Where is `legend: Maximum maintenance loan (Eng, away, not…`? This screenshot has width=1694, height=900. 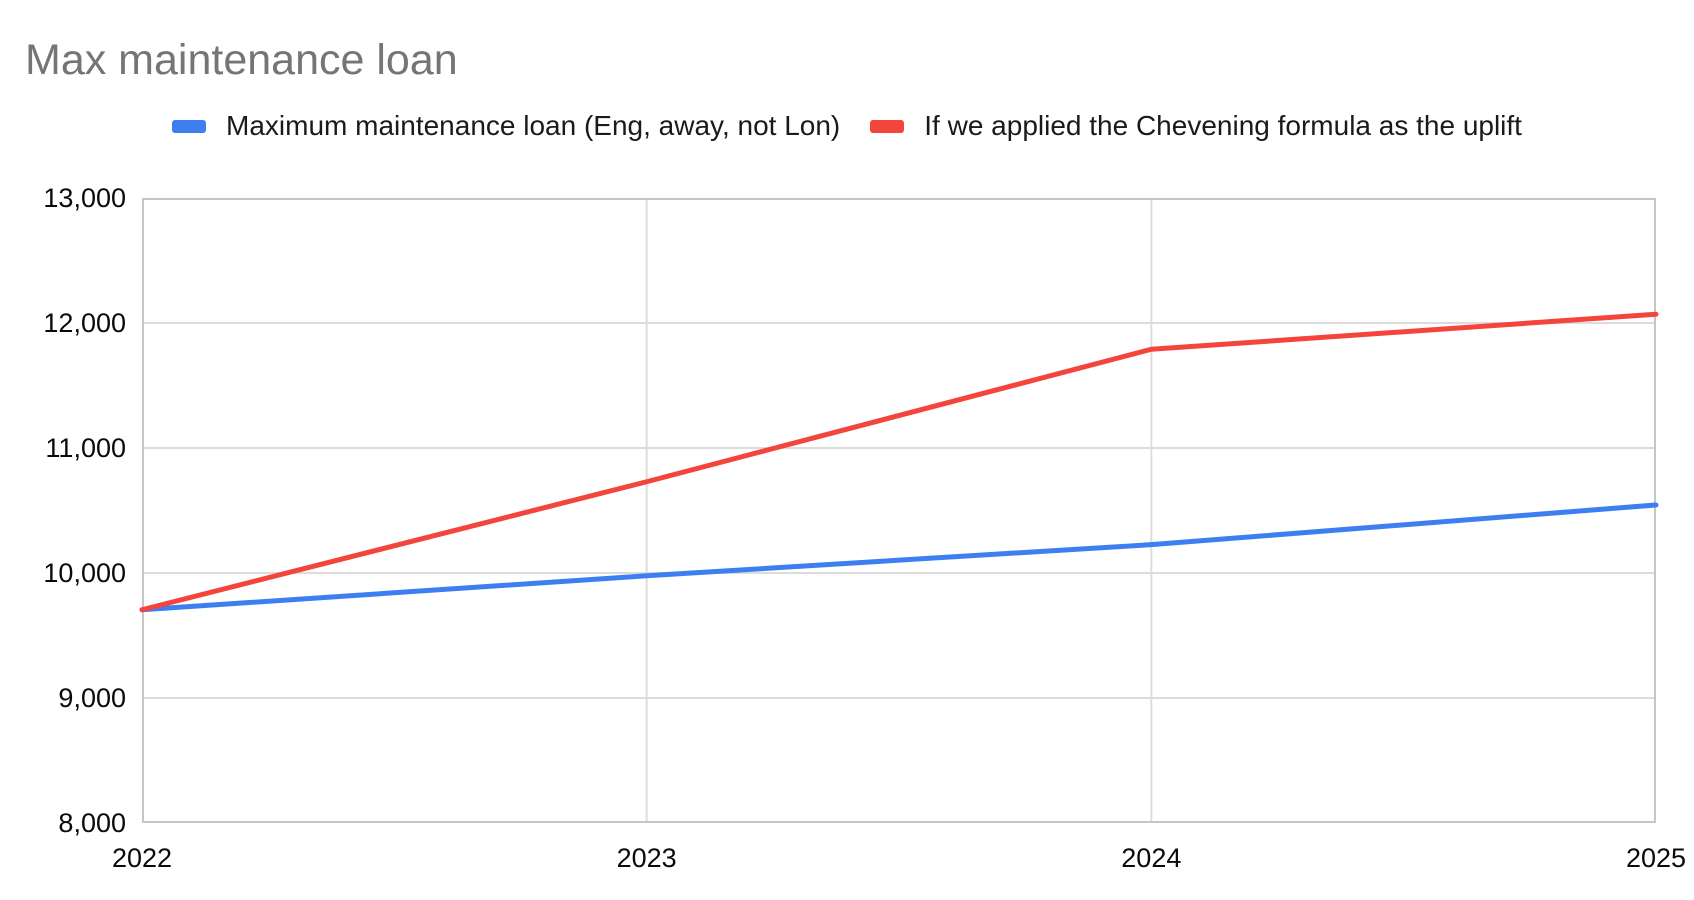
legend: Maximum maintenance loan (Eng, away, not… is located at coordinates (847, 126).